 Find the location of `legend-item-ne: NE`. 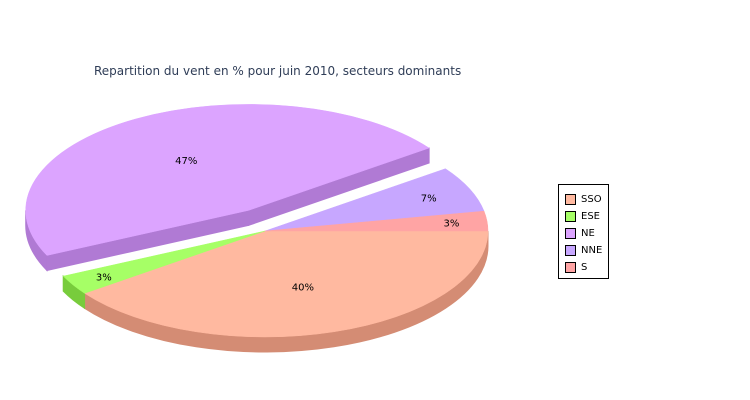

legend-item-ne: NE is located at coordinates (583, 233).